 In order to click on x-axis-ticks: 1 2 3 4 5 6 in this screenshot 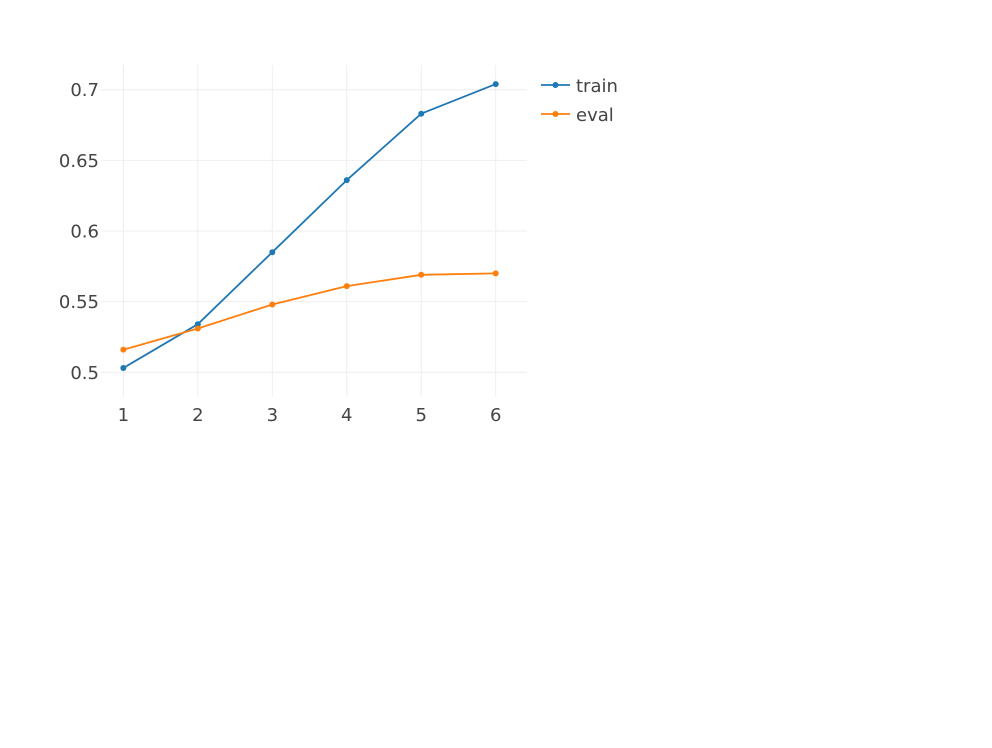, I will do `click(310, 415)`.